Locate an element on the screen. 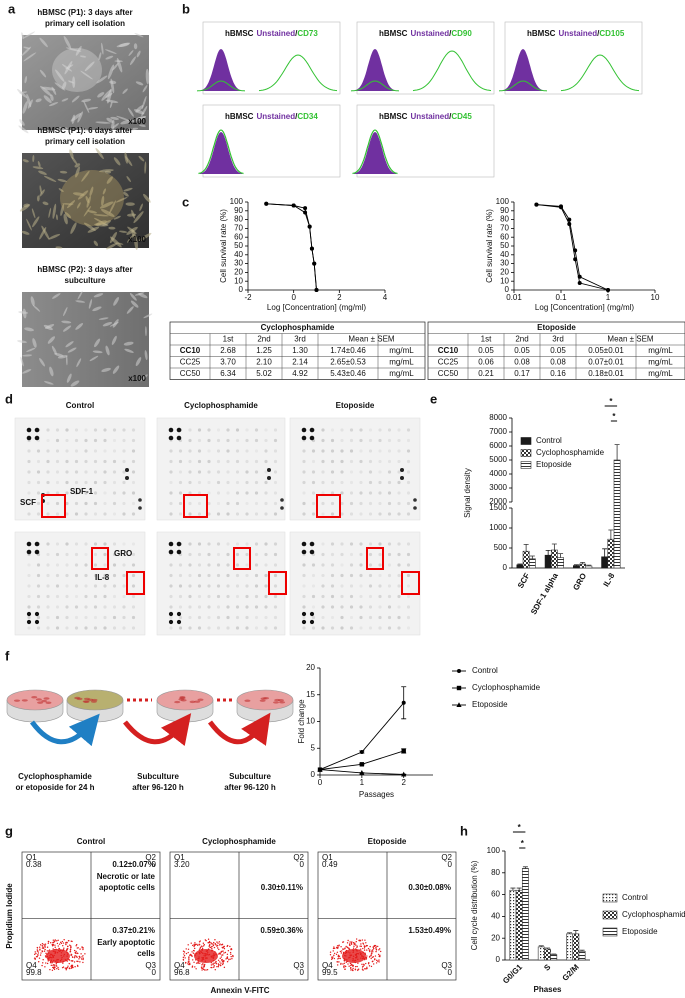  table-cell: 5.02 is located at coordinates (264, 373).